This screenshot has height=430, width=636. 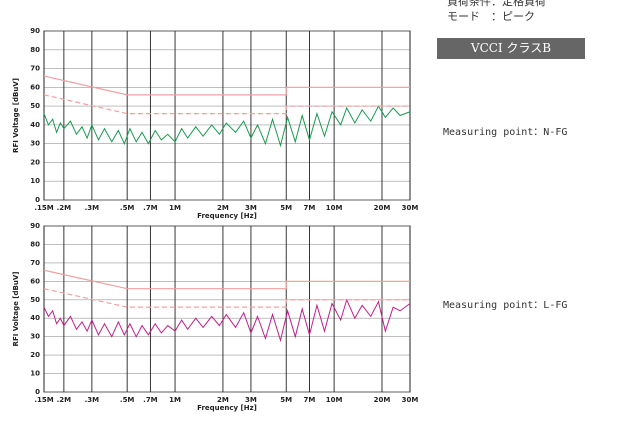 I want to click on class-badge: VCCI クラスB, so click(x=511, y=48).